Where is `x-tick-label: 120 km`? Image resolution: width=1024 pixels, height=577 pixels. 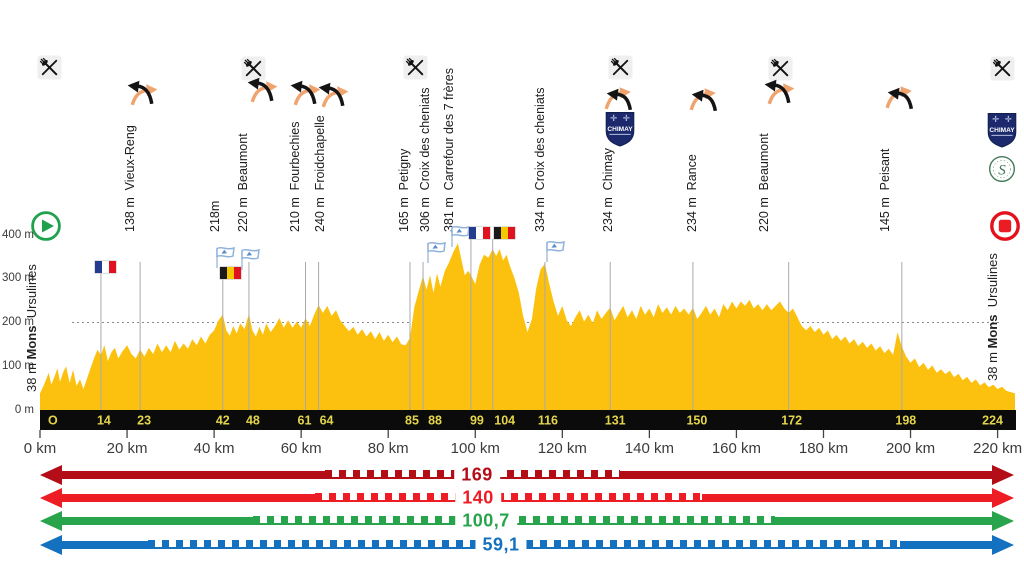 x-tick-label: 120 km is located at coordinates (562, 448).